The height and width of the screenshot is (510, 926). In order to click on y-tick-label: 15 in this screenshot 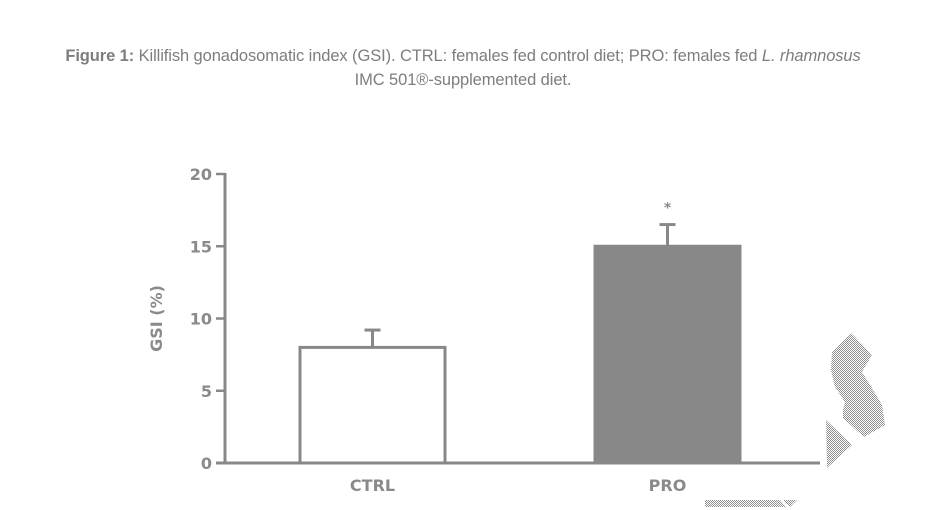, I will do `click(201, 246)`.